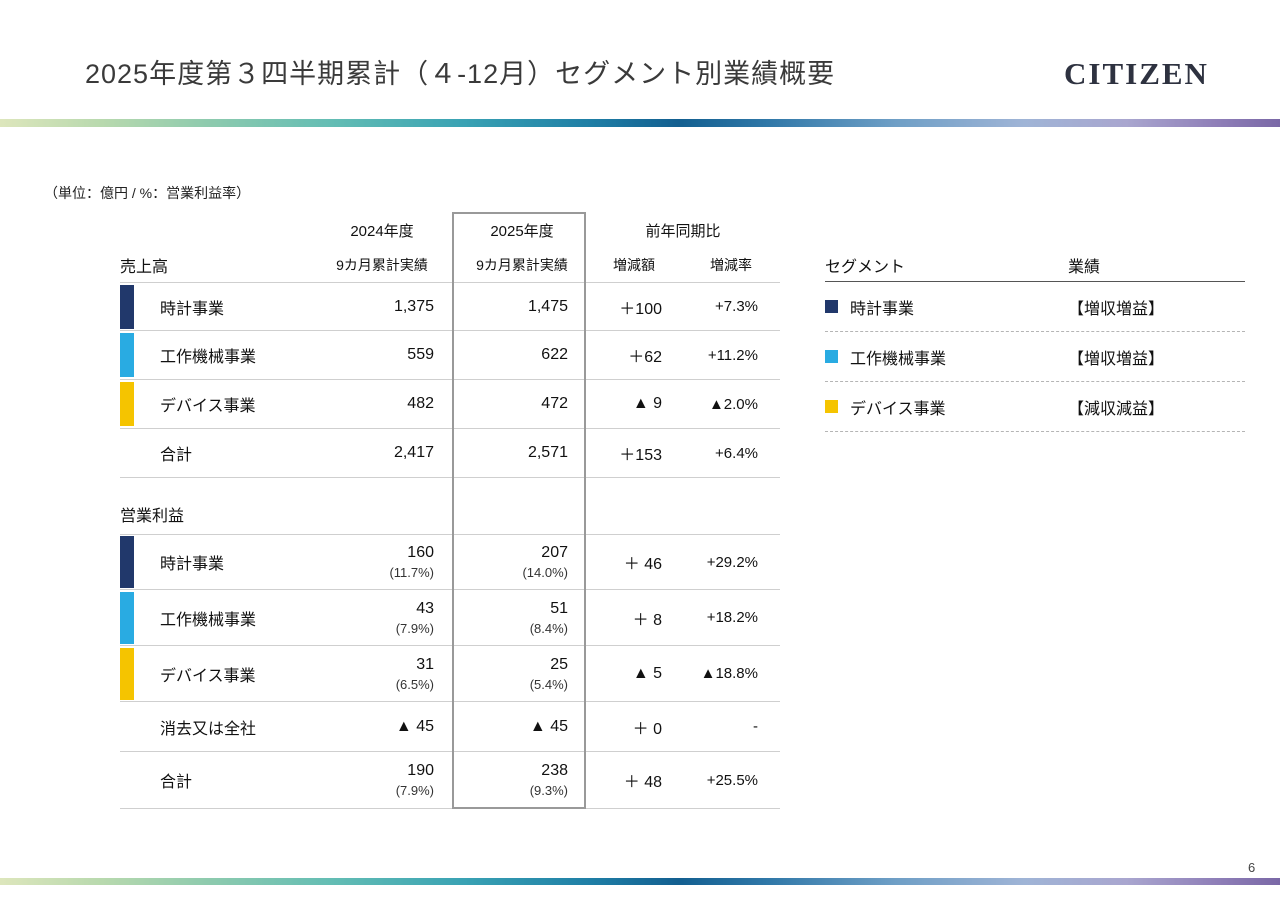  I want to click on sales-total-row: 合計 2,417 2,571 ＋153 +6.4%, so click(450, 453).